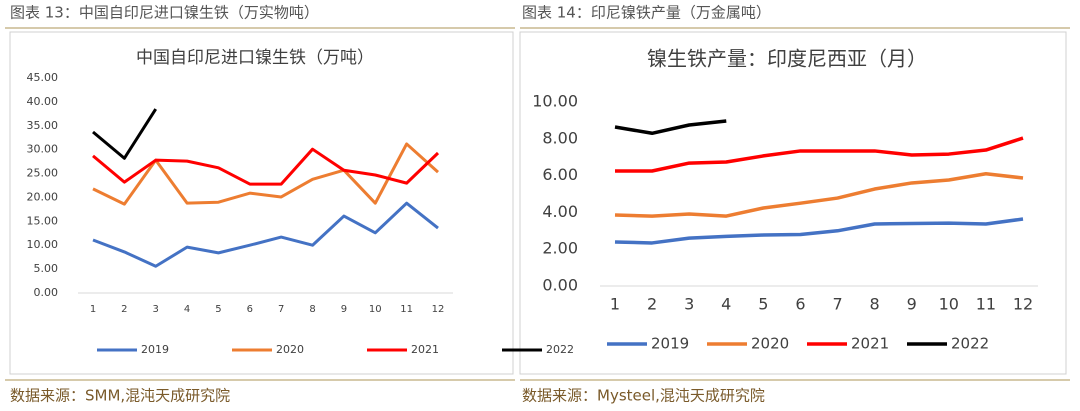 The image size is (1080, 411). Describe the element at coordinates (43, 125) in the screenshot. I see `y-tick-label: 35.00` at that location.